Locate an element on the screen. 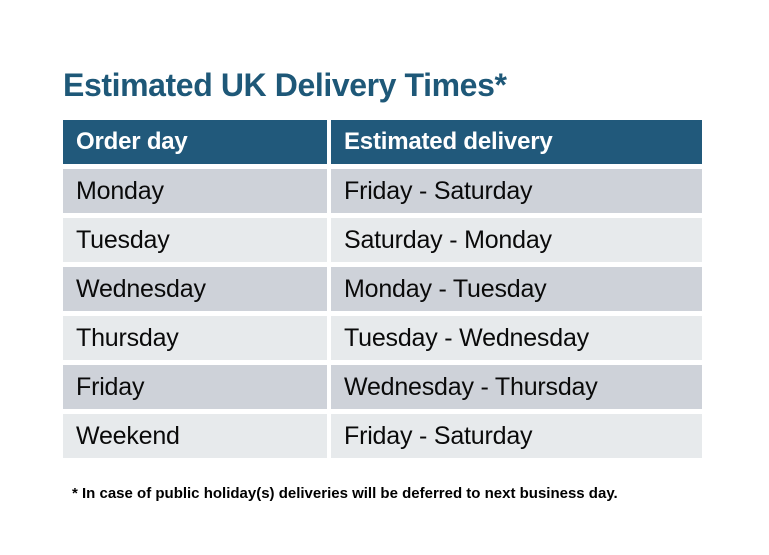  column-header-order-day: Order day is located at coordinates (195, 142).